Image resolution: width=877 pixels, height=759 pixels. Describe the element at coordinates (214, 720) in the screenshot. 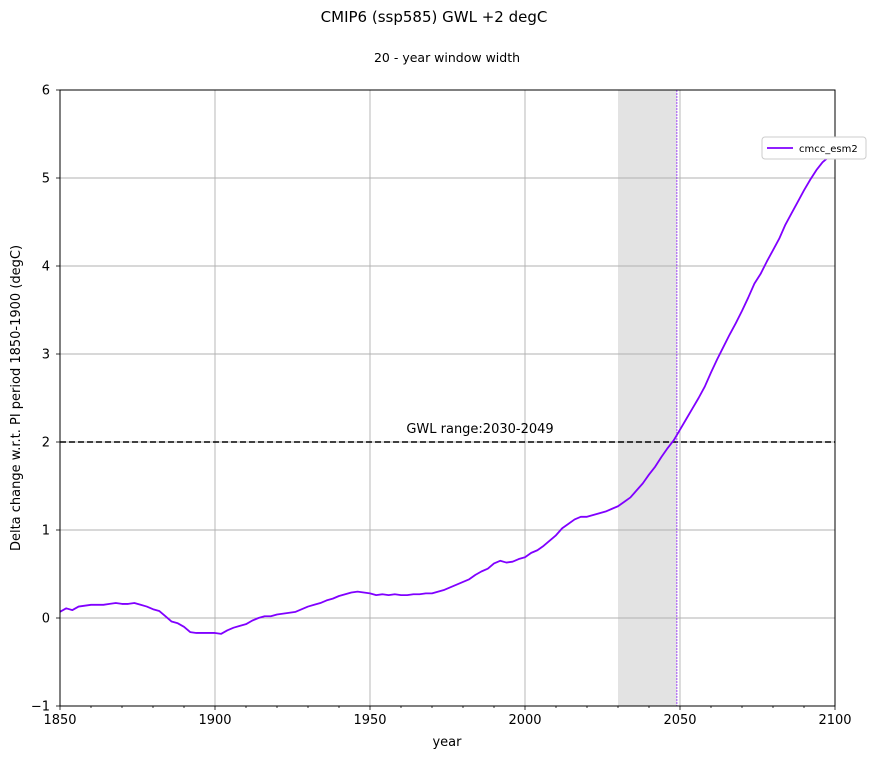

I see `x-tick-label: 1900` at that location.